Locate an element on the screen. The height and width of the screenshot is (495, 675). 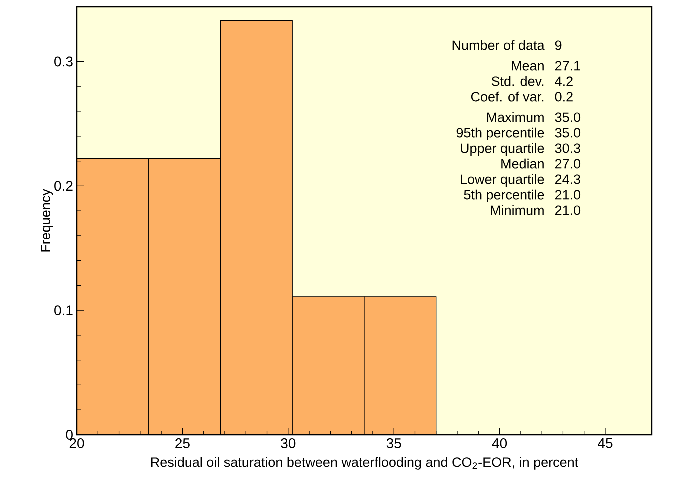
annotation: 24.3 is located at coordinates (567, 179).